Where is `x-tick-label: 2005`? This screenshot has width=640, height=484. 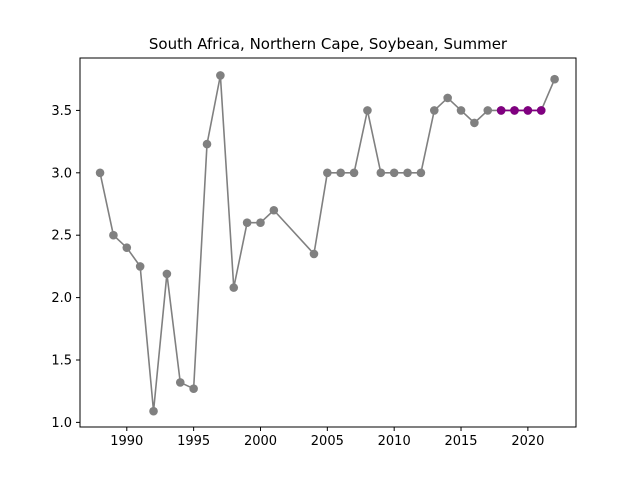 x-tick-label: 2005 is located at coordinates (327, 441).